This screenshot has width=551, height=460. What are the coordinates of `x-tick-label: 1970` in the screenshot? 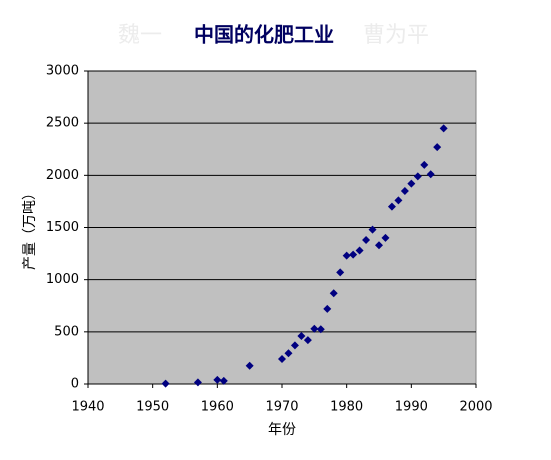 It's located at (281, 407).